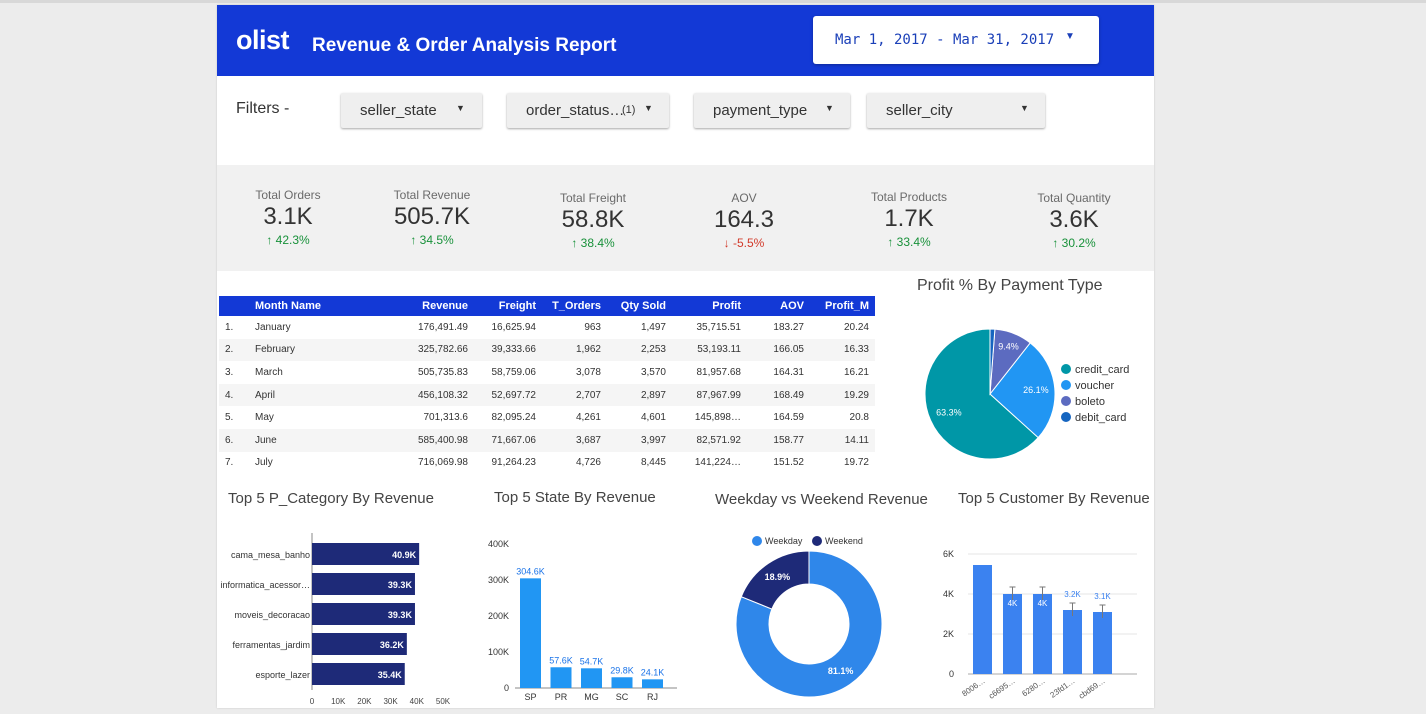 Image resolution: width=1426 pixels, height=714 pixels. What do you see at coordinates (622, 697) in the screenshot?
I see `category-label: SC` at bounding box center [622, 697].